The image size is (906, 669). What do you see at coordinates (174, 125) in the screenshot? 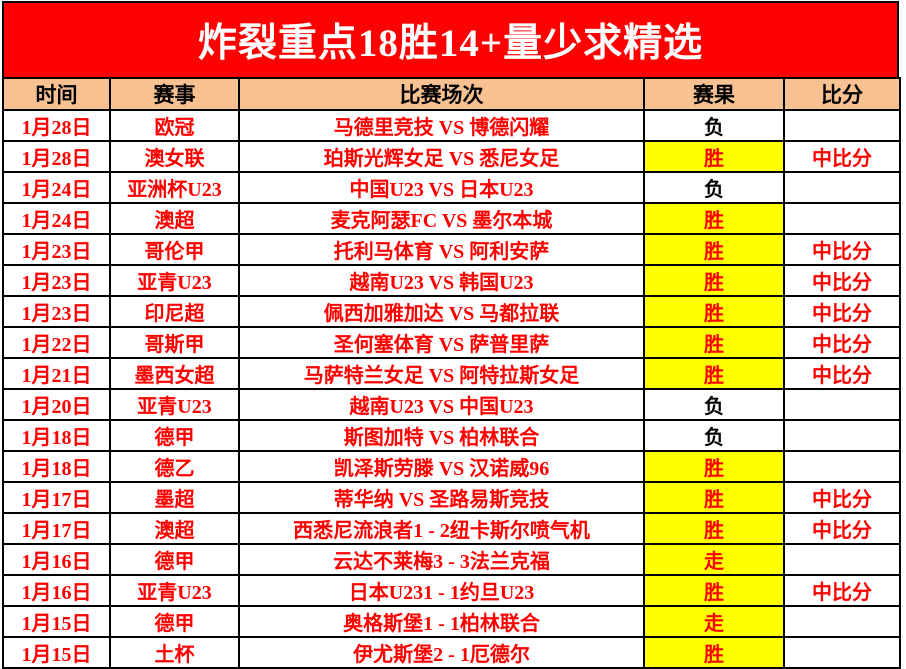
I see `league-cell: 欧冠` at bounding box center [174, 125].